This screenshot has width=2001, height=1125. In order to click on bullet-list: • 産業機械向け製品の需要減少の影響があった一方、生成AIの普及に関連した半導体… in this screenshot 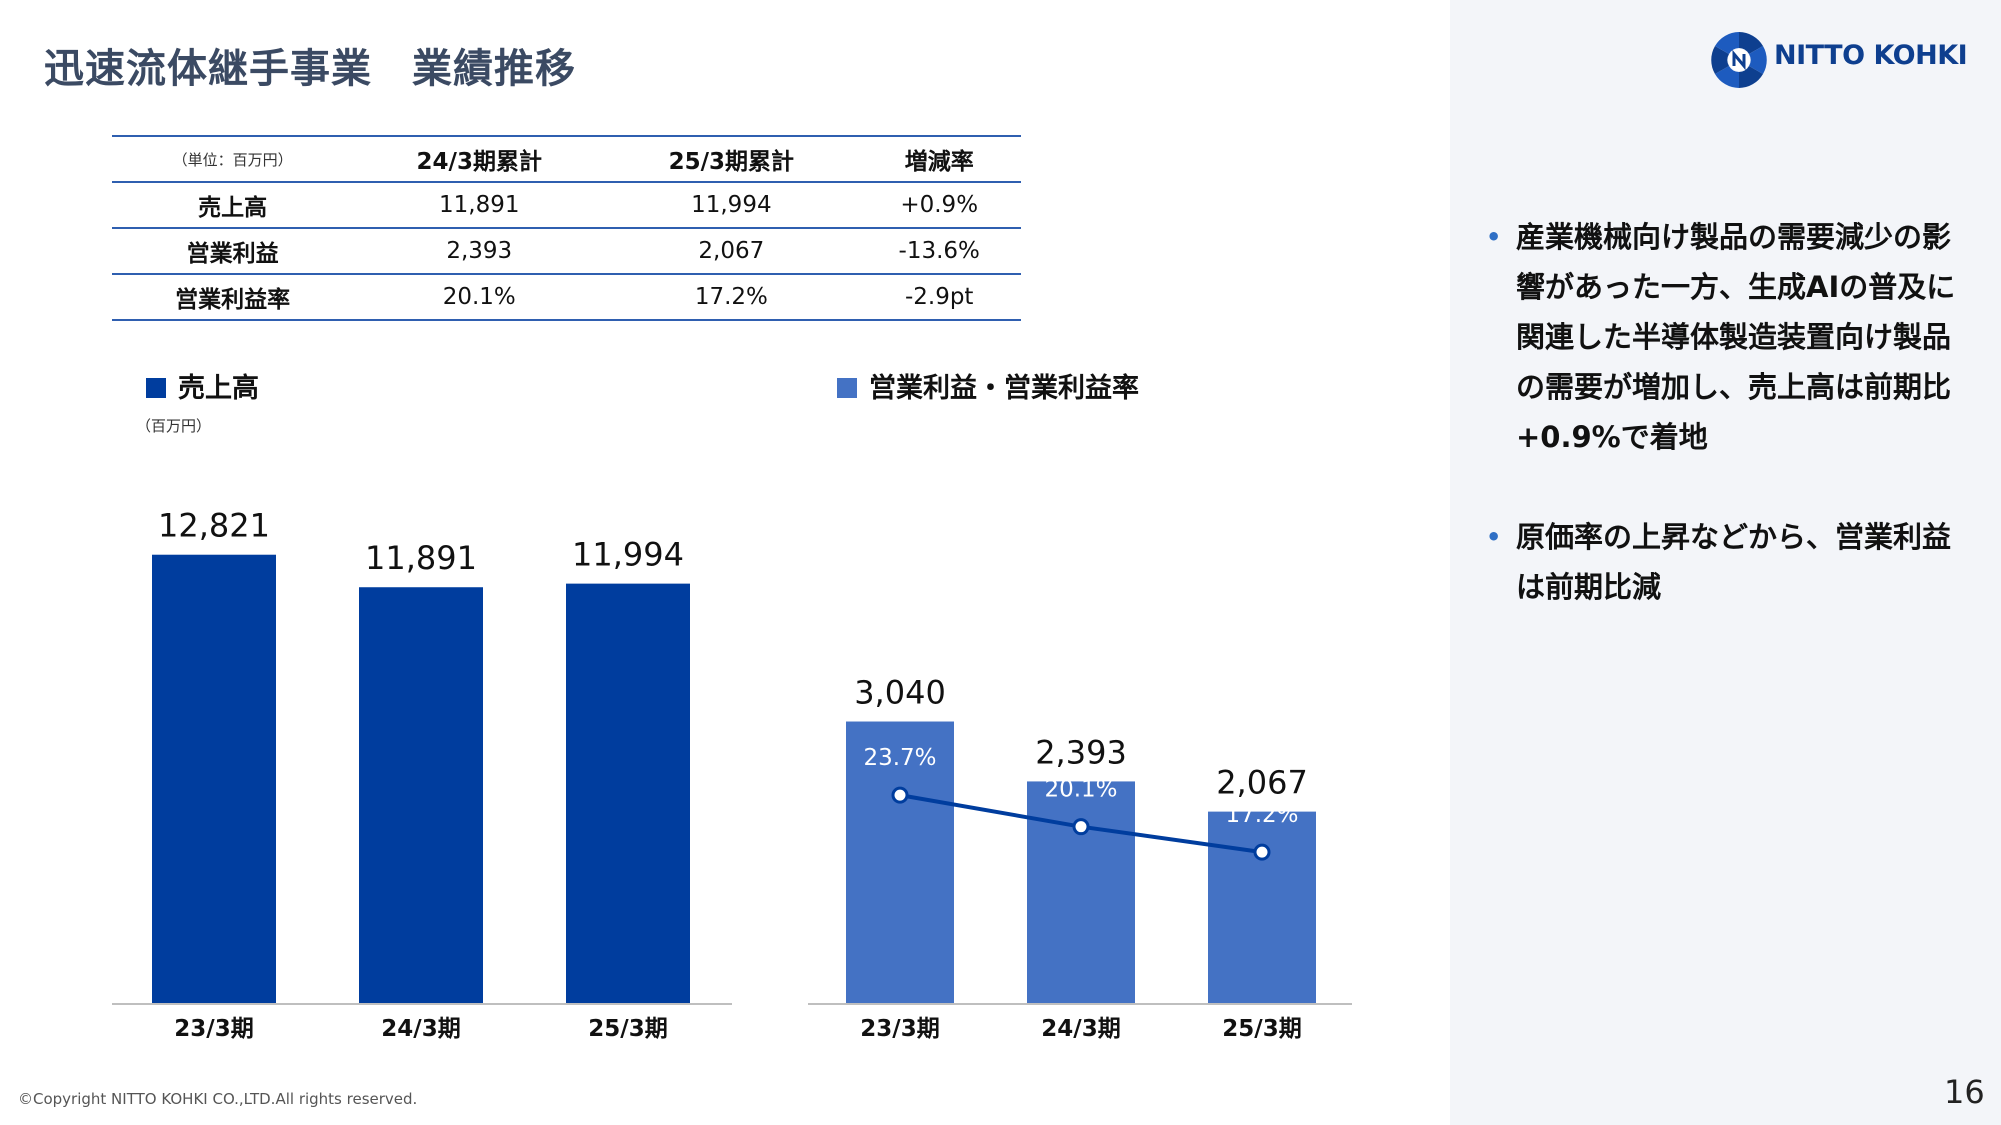, I will do `click(1728, 437)`.